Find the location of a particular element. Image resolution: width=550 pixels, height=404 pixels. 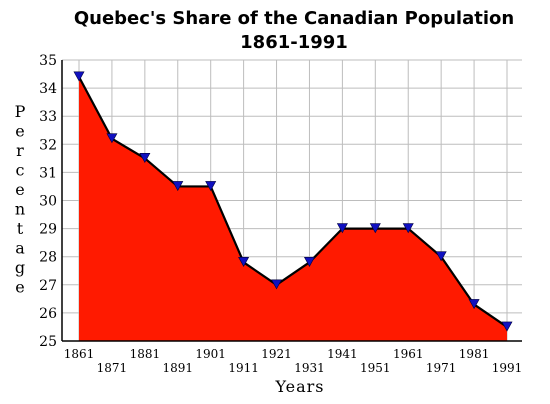

y-tick-label: 25 is located at coordinates (48, 342).